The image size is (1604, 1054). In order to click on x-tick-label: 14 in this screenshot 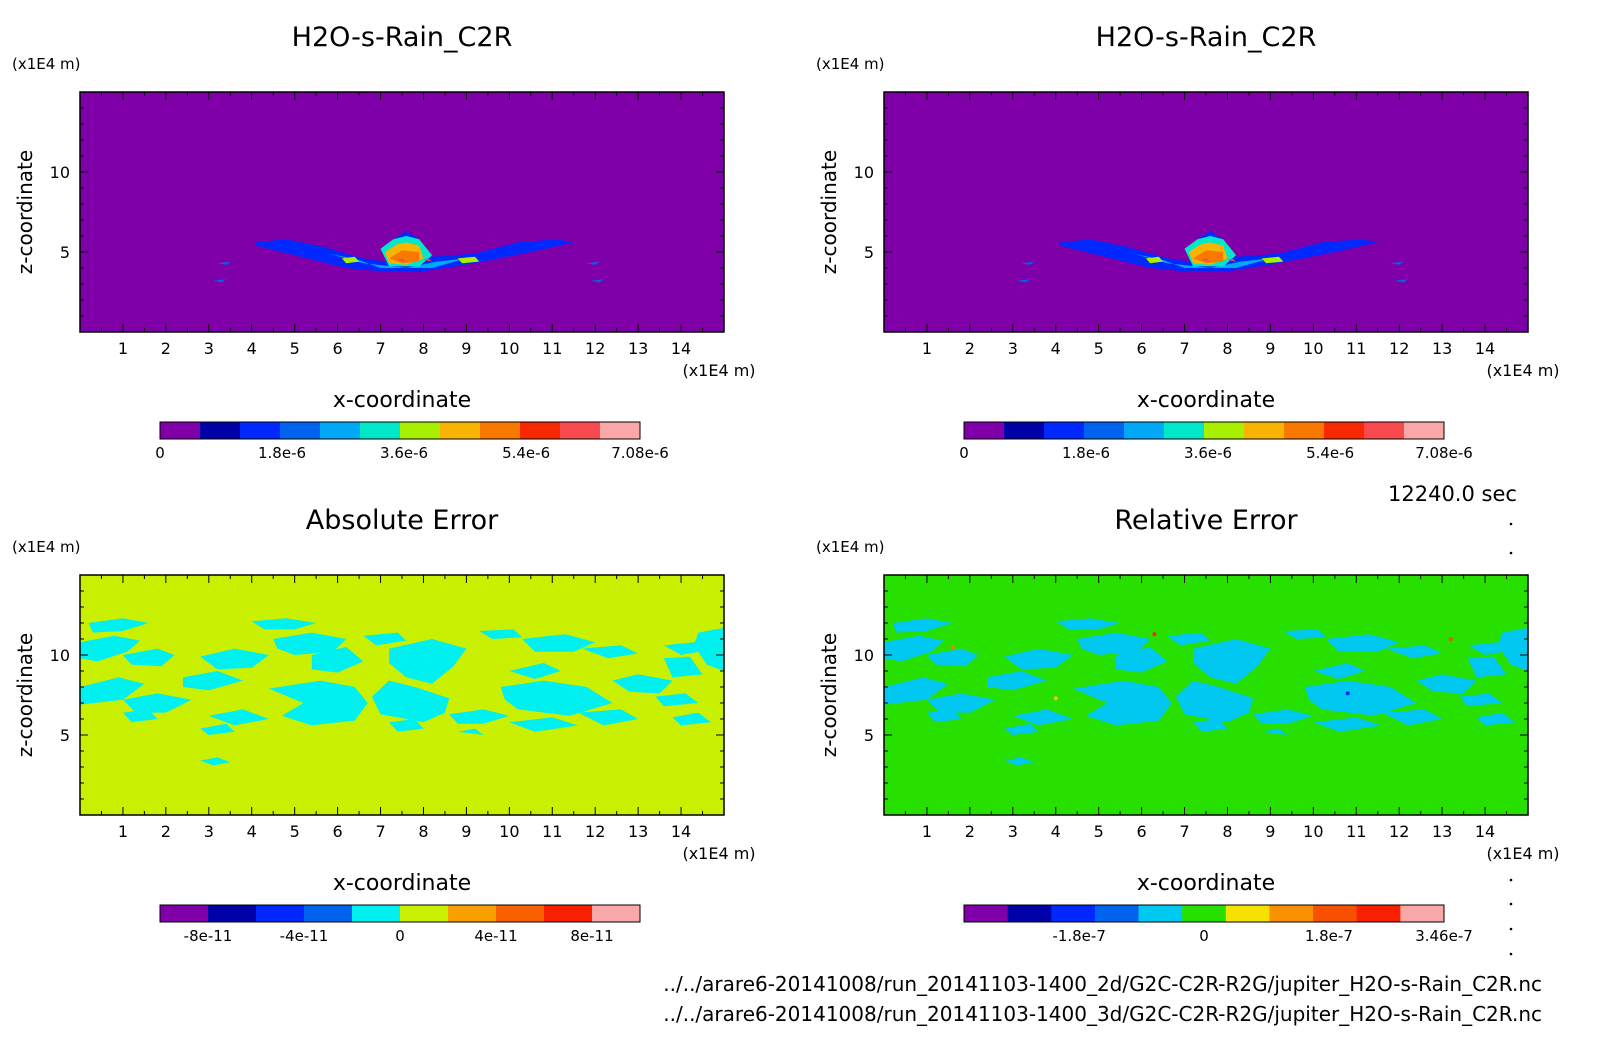, I will do `click(681, 831)`.